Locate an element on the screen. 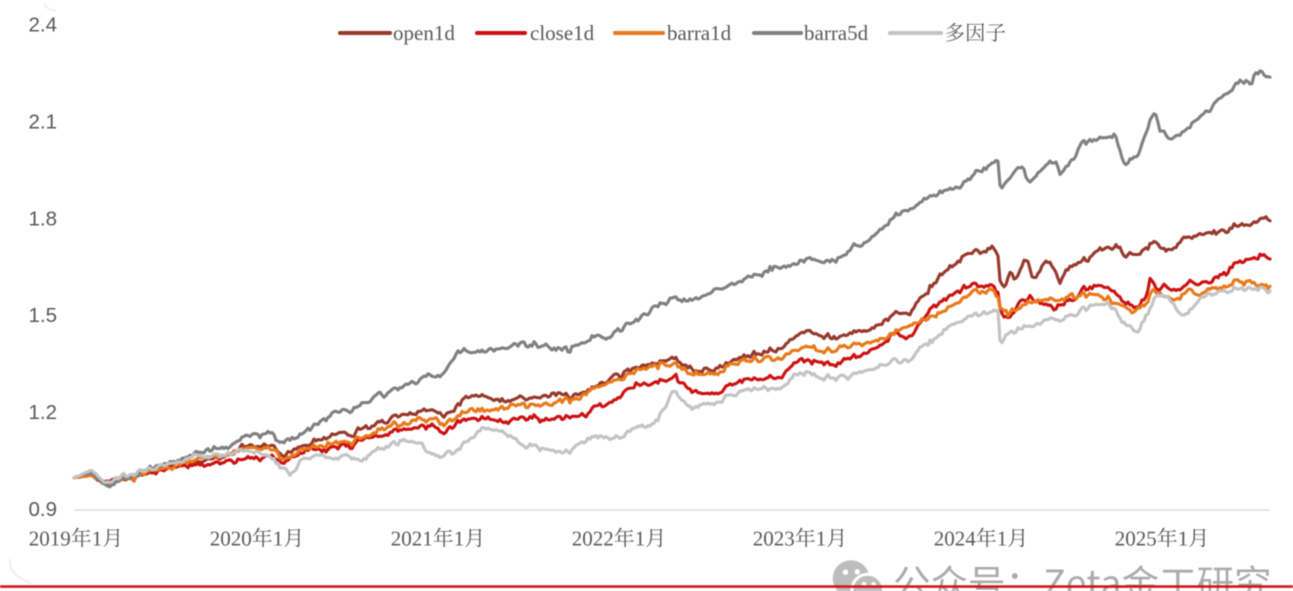 The height and width of the screenshot is (591, 1293). svg-text: 1.8 is located at coordinates (43, 218).